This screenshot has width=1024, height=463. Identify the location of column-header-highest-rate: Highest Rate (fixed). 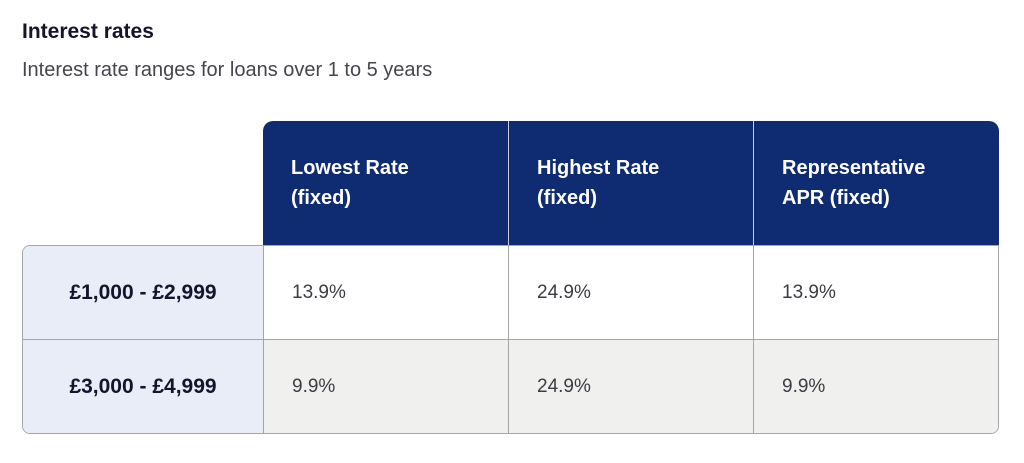
(630, 183).